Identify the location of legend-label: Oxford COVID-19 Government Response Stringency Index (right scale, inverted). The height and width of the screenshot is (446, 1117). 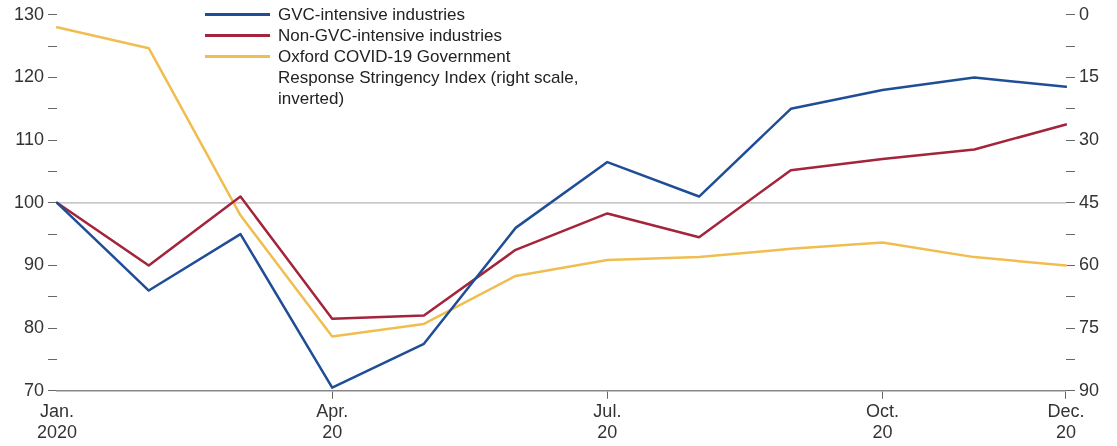
(429, 77).